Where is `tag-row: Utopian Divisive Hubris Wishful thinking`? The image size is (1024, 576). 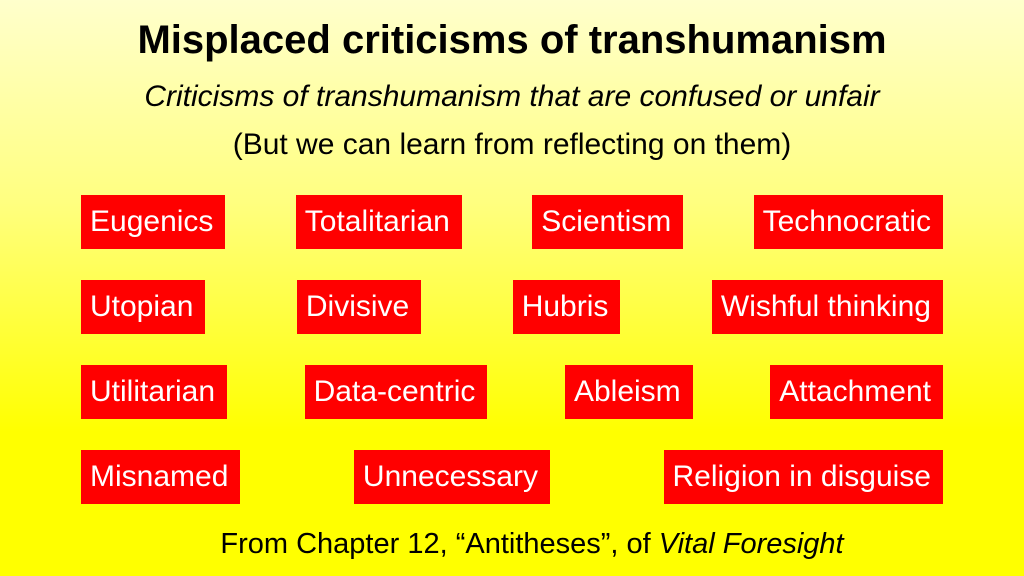
tag-row: Utopian Divisive Hubris Wishful thinking is located at coordinates (512, 307).